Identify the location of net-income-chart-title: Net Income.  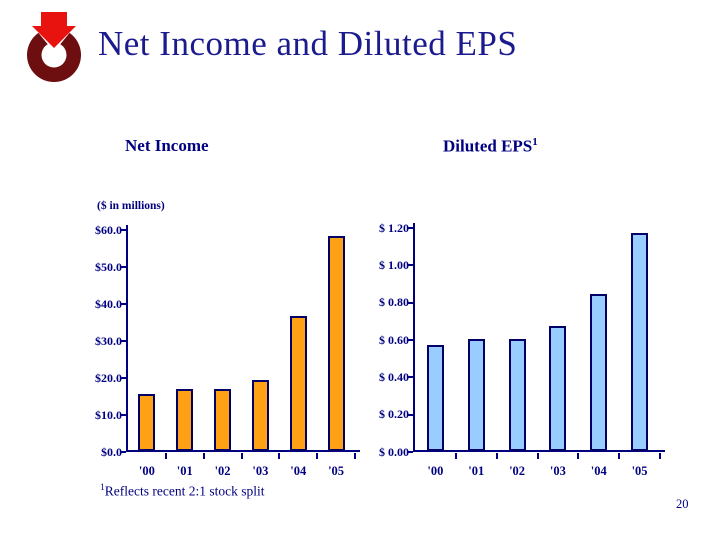
(167, 146).